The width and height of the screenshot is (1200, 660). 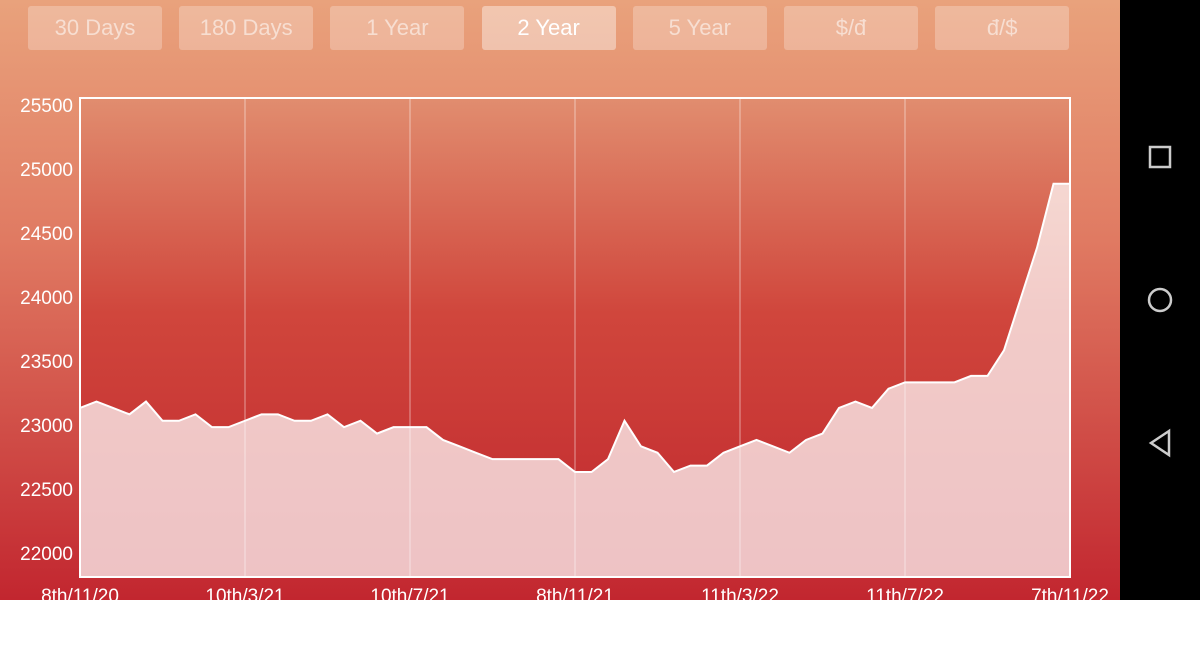 I want to click on range-button: $/đ, so click(x=851, y=28).